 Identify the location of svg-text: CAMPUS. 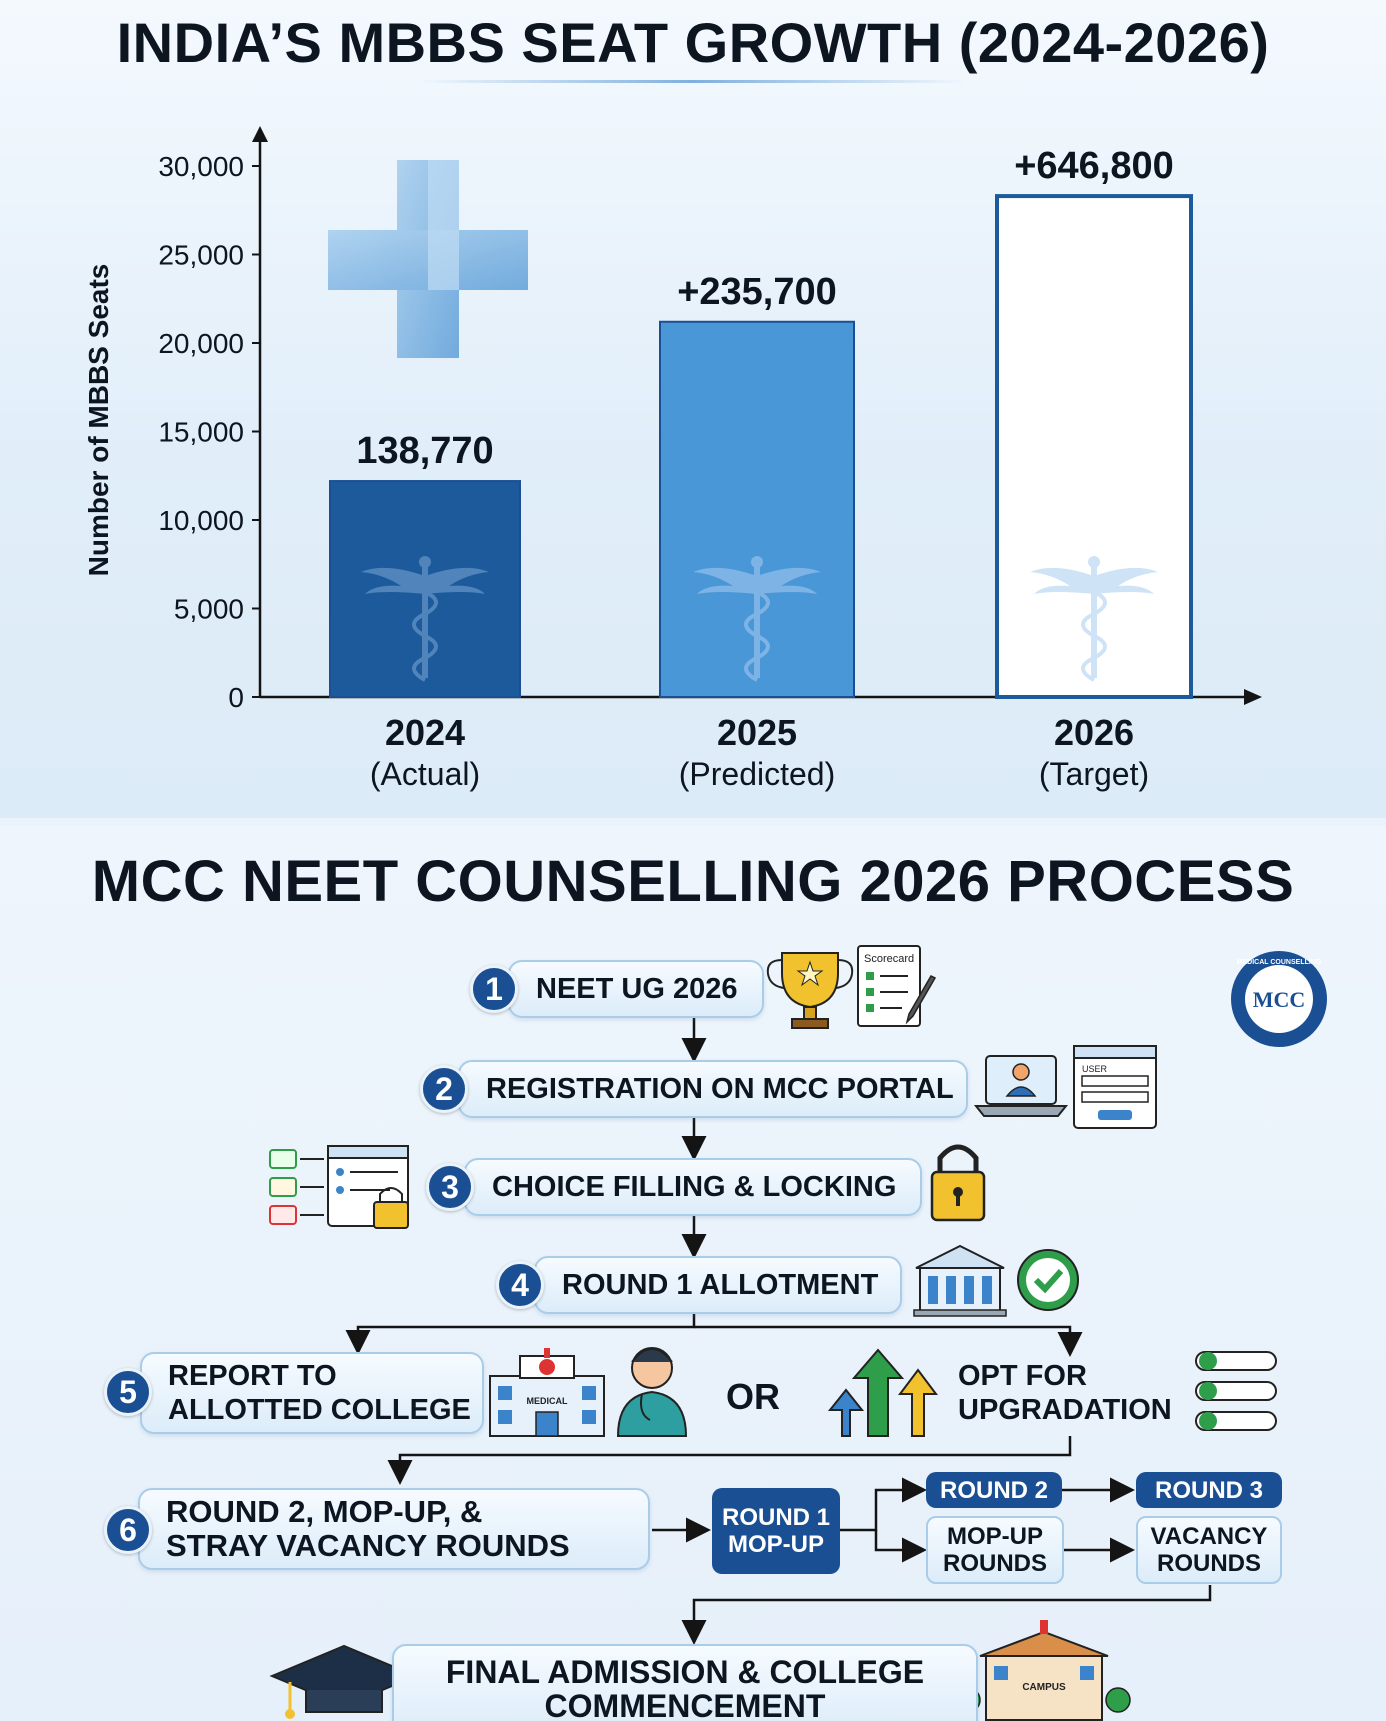
(1044, 1687).